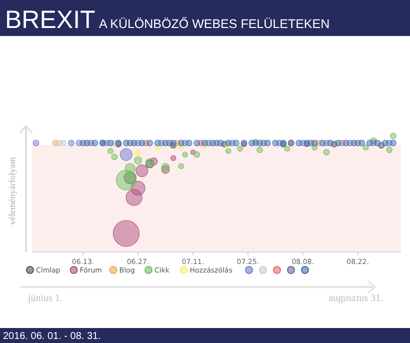 This screenshot has width=410, height=343. I want to click on chart-title: BREXIT, so click(50, 20).